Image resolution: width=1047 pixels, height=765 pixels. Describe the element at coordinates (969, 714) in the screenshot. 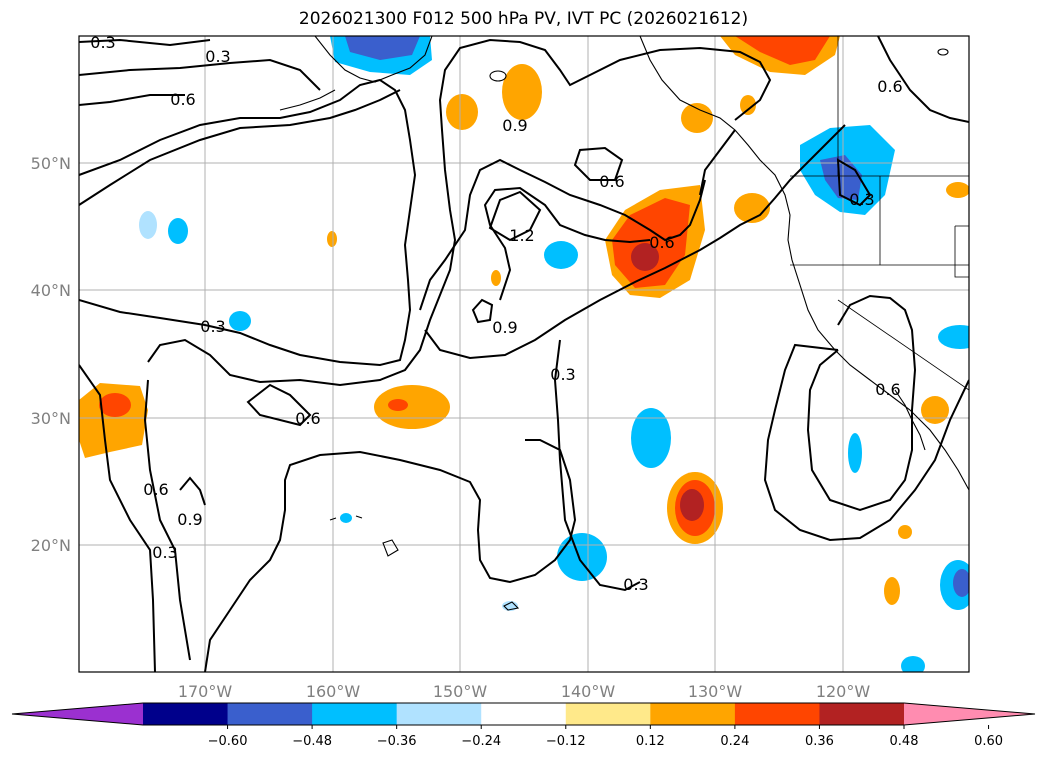

I see `colorbar-extend-max` at that location.